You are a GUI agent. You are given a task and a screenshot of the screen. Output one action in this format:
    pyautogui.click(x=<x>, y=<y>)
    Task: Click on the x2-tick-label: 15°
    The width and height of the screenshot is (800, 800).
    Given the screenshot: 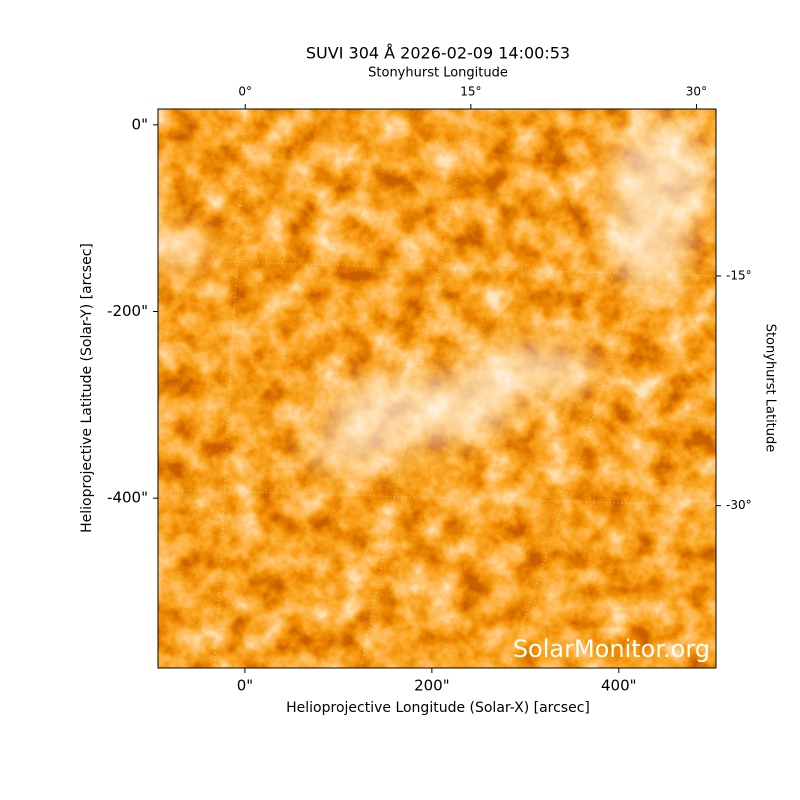 What is the action you would take?
    pyautogui.click(x=470, y=92)
    